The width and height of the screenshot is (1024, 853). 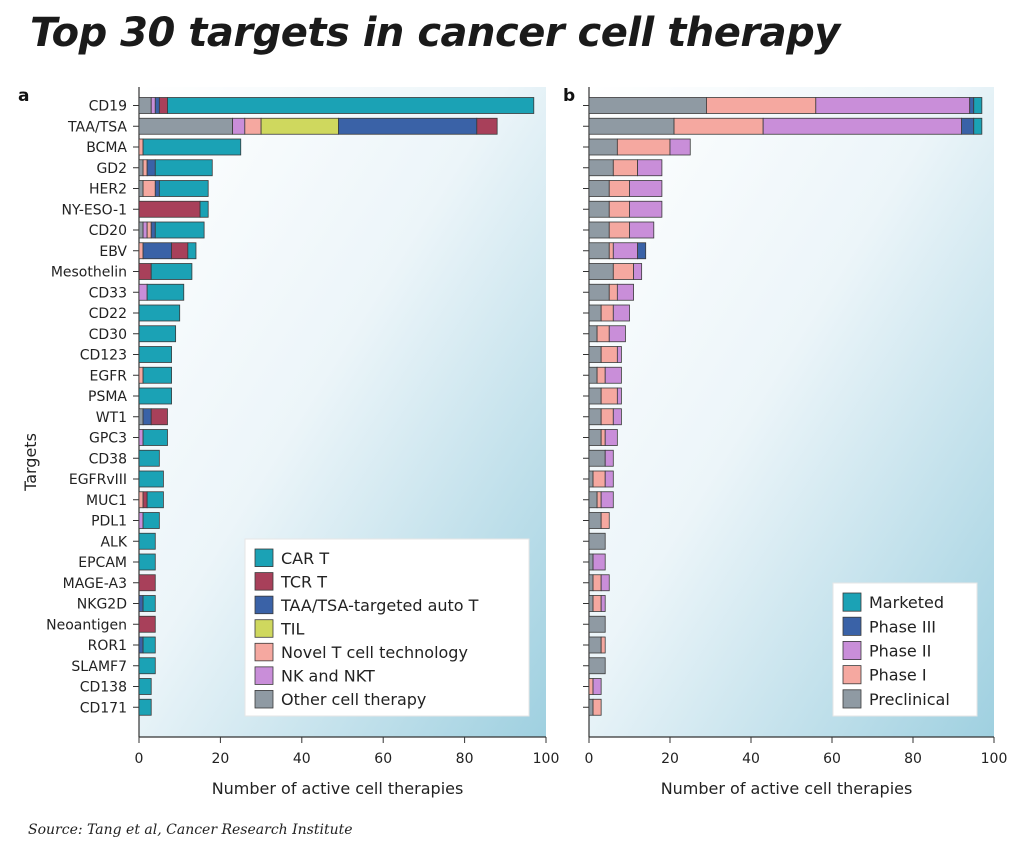 I want to click on panel-letter: a, so click(x=23, y=96).